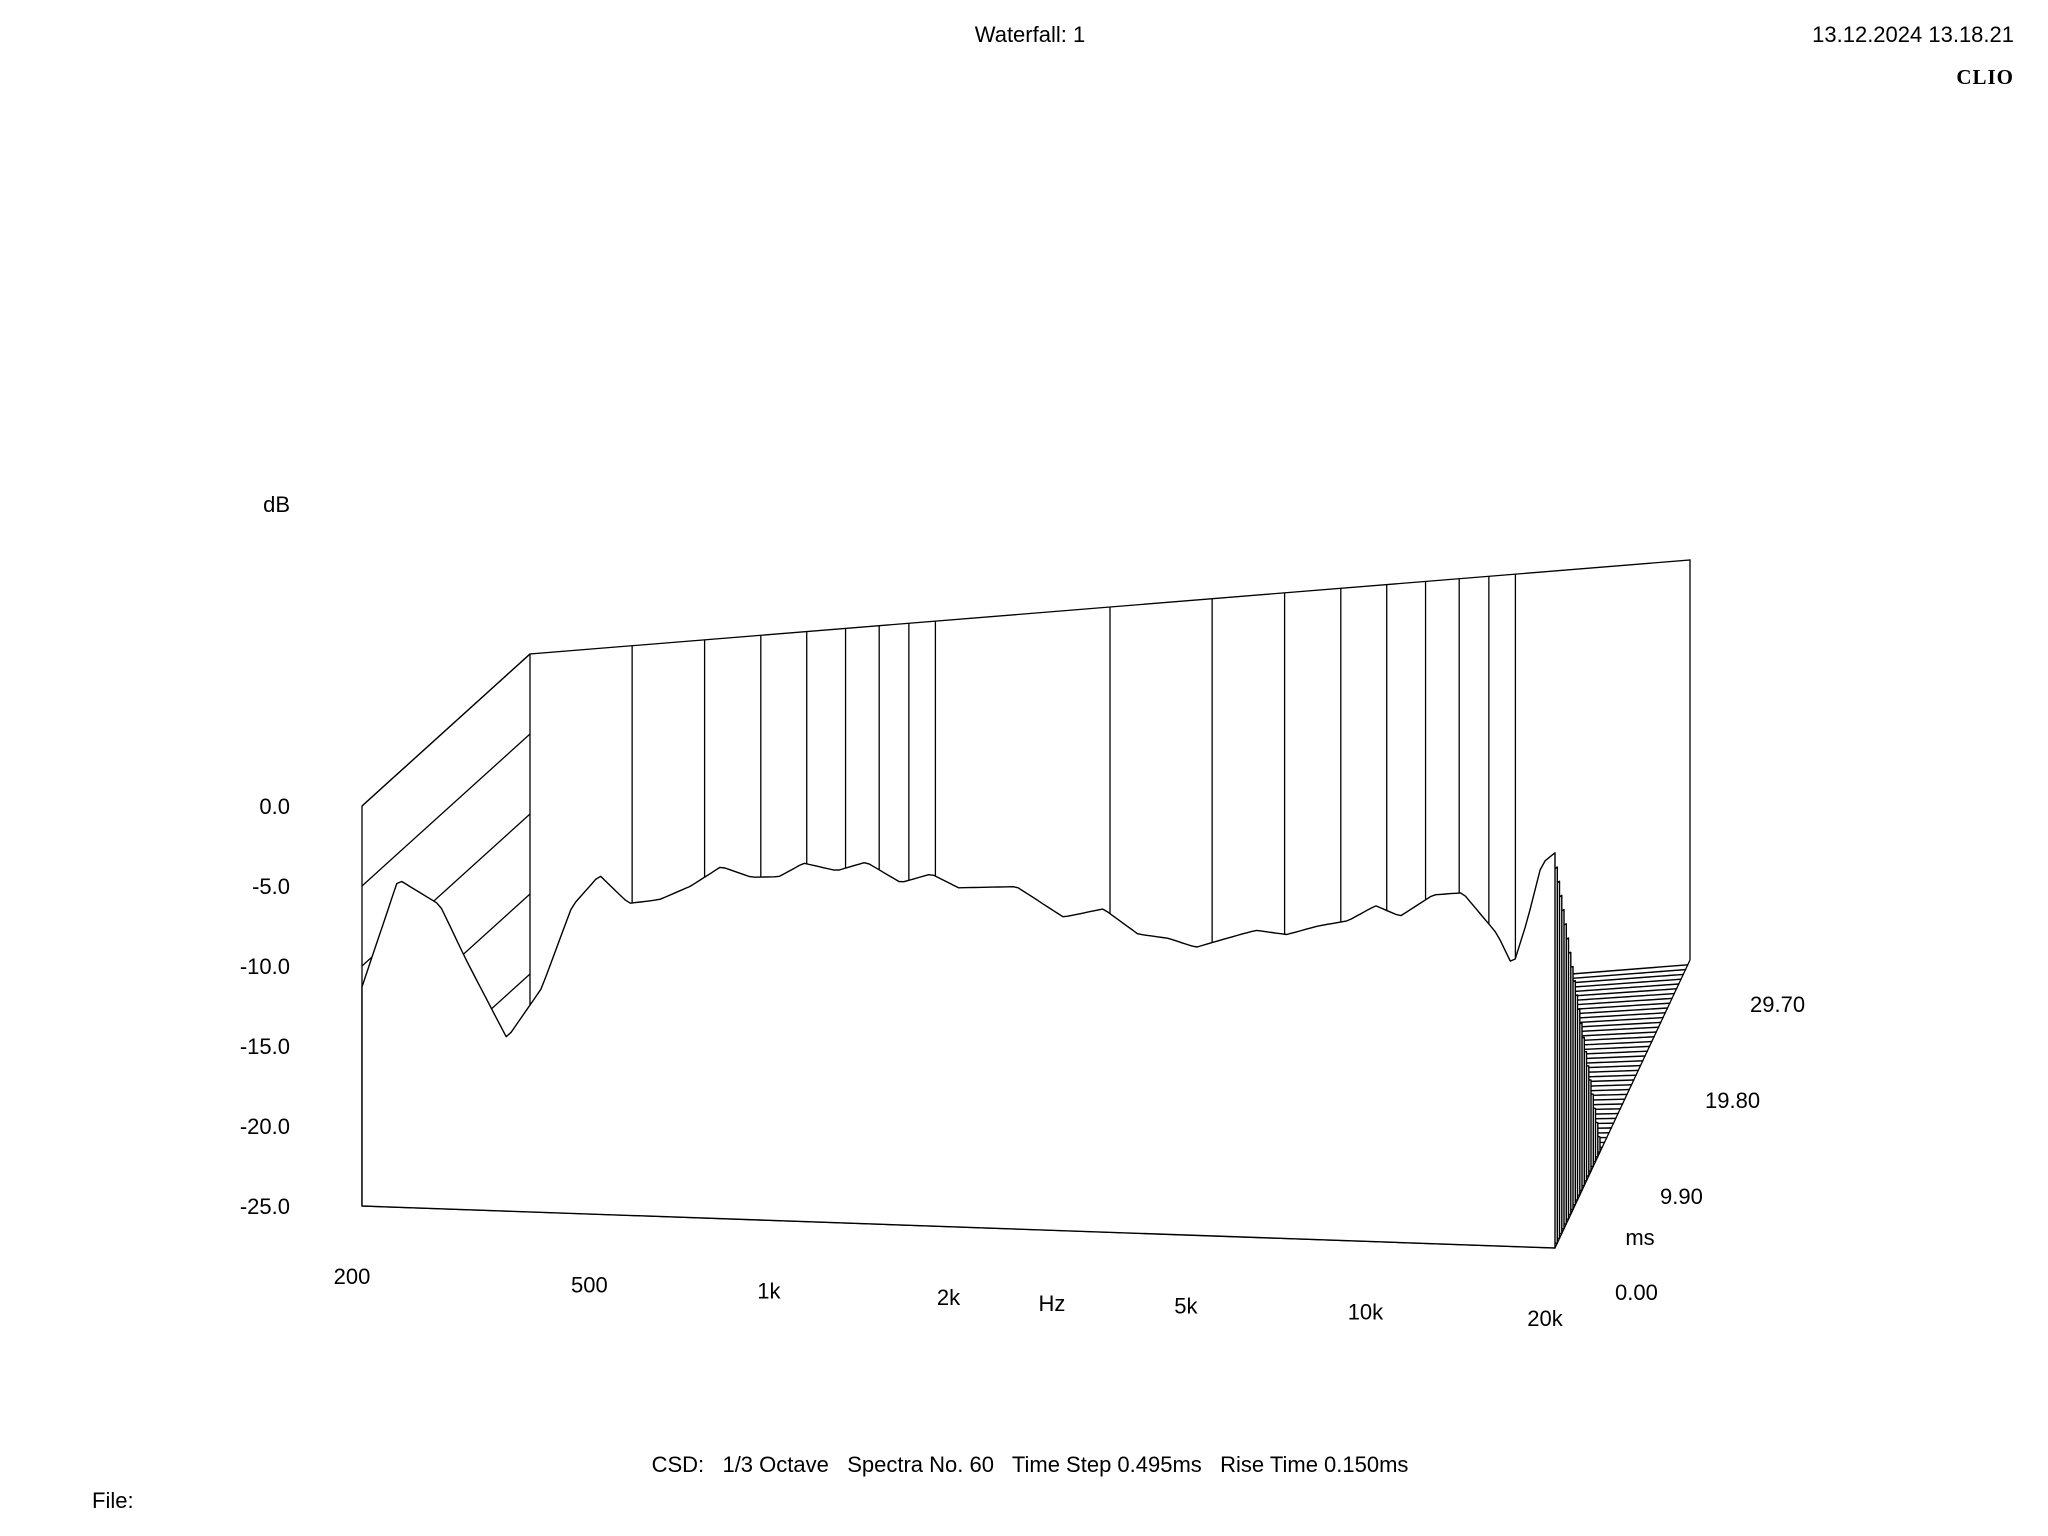 Image resolution: width=2048 pixels, height=1536 pixels. I want to click on y-tick-label: -15.0, so click(265, 1046).